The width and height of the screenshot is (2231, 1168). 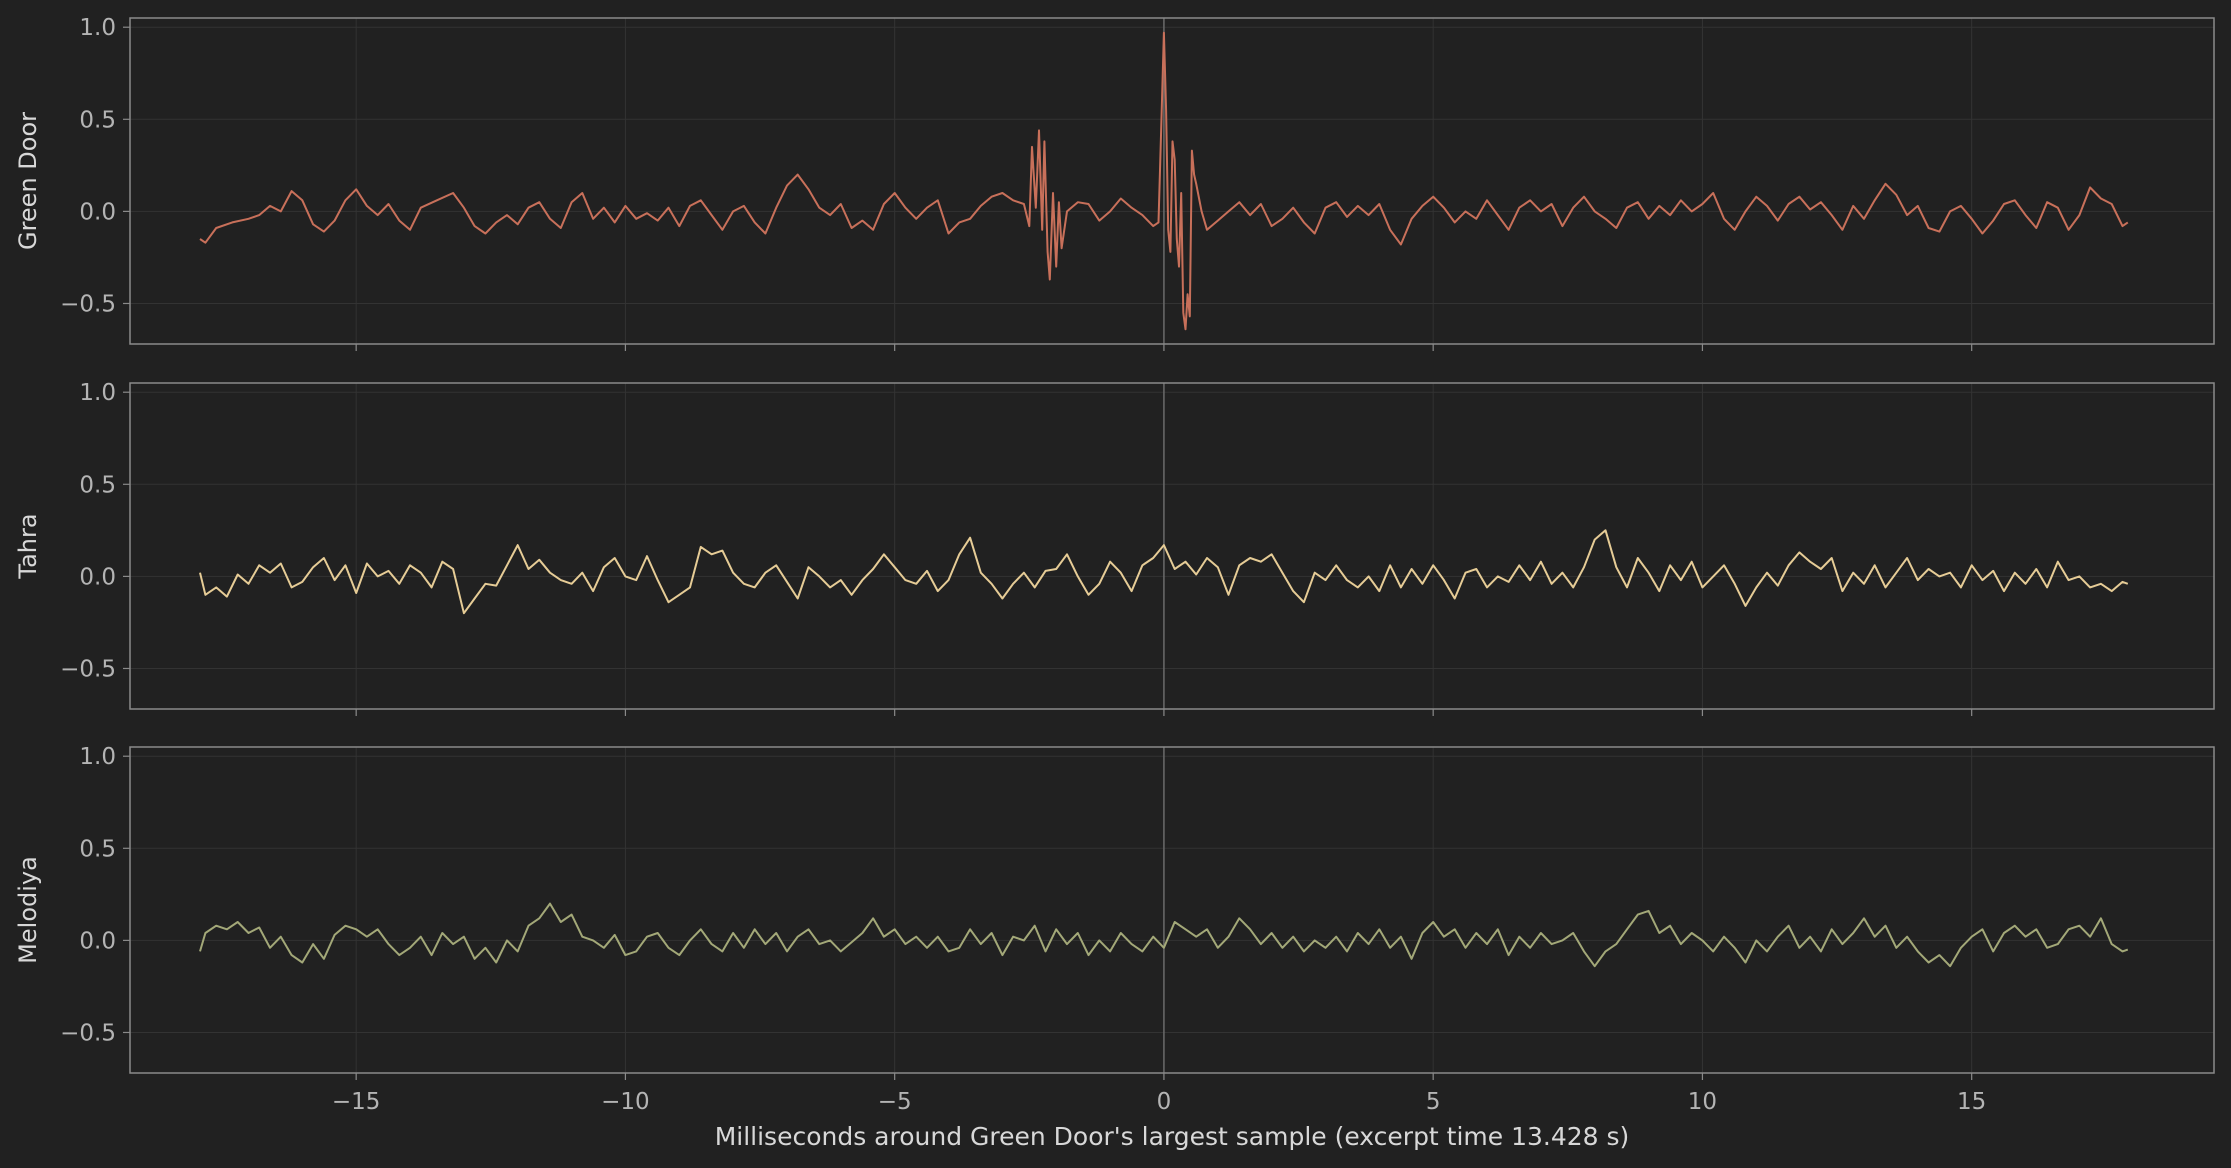 What do you see at coordinates (28, 181) in the screenshot?
I see `panel-label: Green Door` at bounding box center [28, 181].